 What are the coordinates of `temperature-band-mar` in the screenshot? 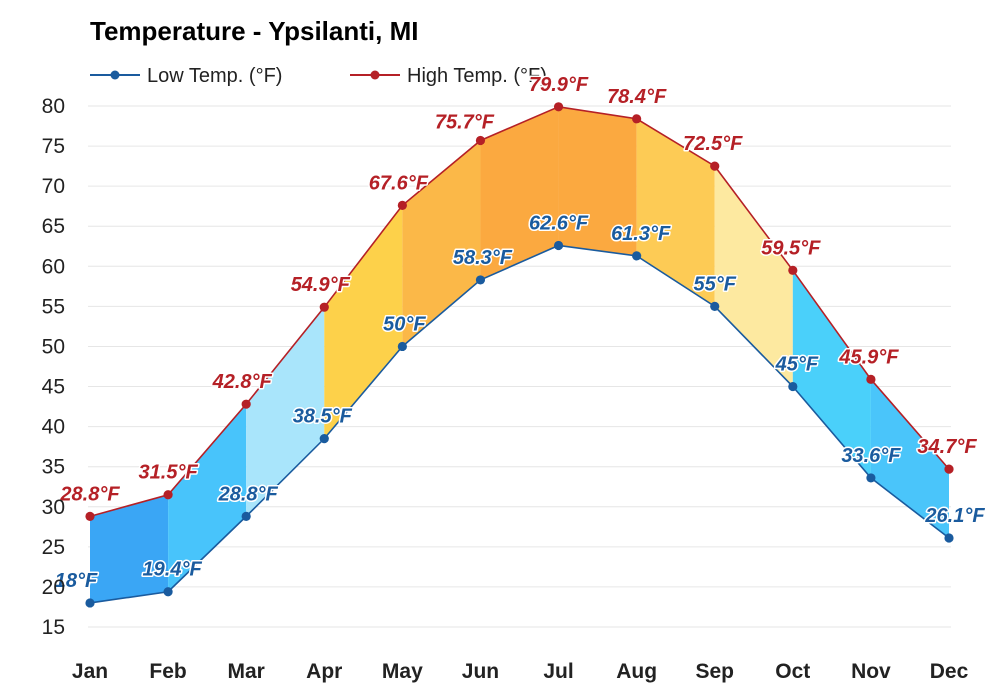 It's located at (285, 412).